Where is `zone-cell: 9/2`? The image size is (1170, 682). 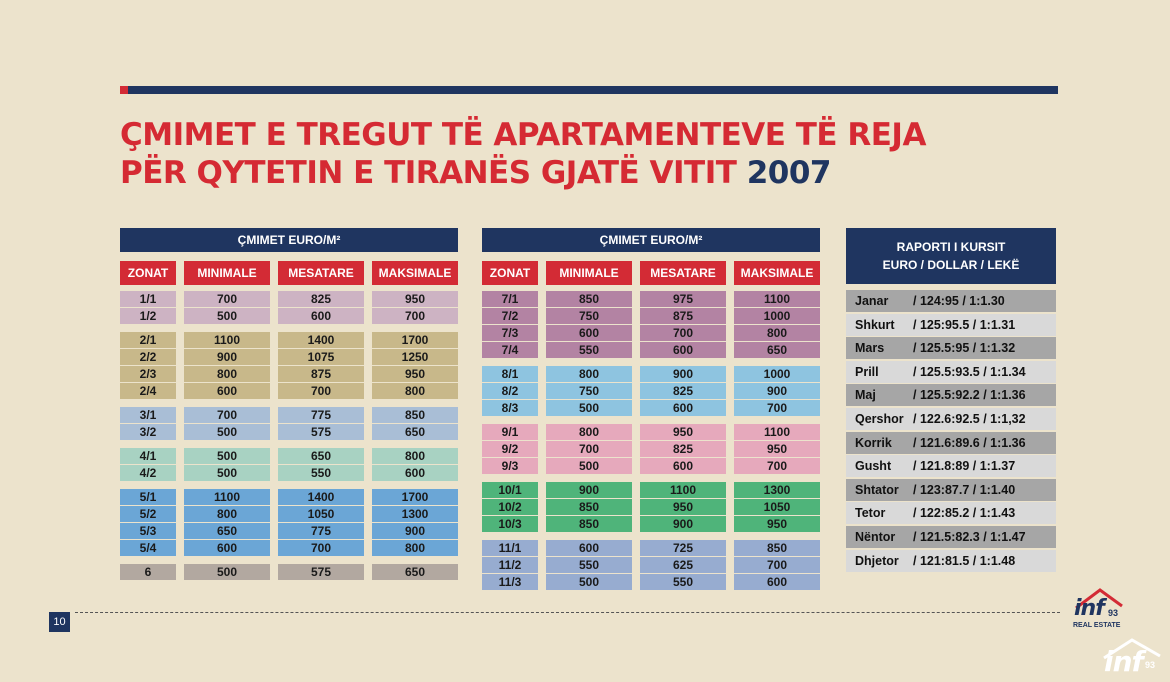
zone-cell: 9/2 is located at coordinates (510, 449).